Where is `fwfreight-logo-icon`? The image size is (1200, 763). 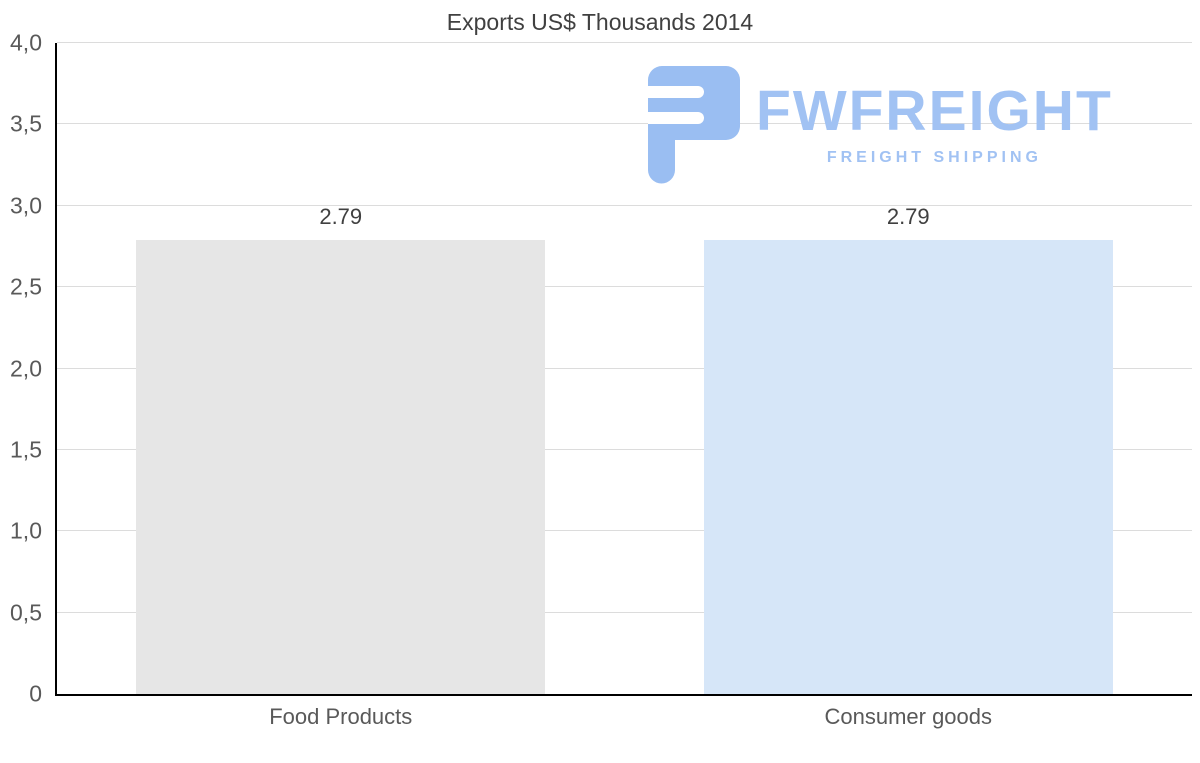 fwfreight-logo-icon is located at coordinates (694, 125).